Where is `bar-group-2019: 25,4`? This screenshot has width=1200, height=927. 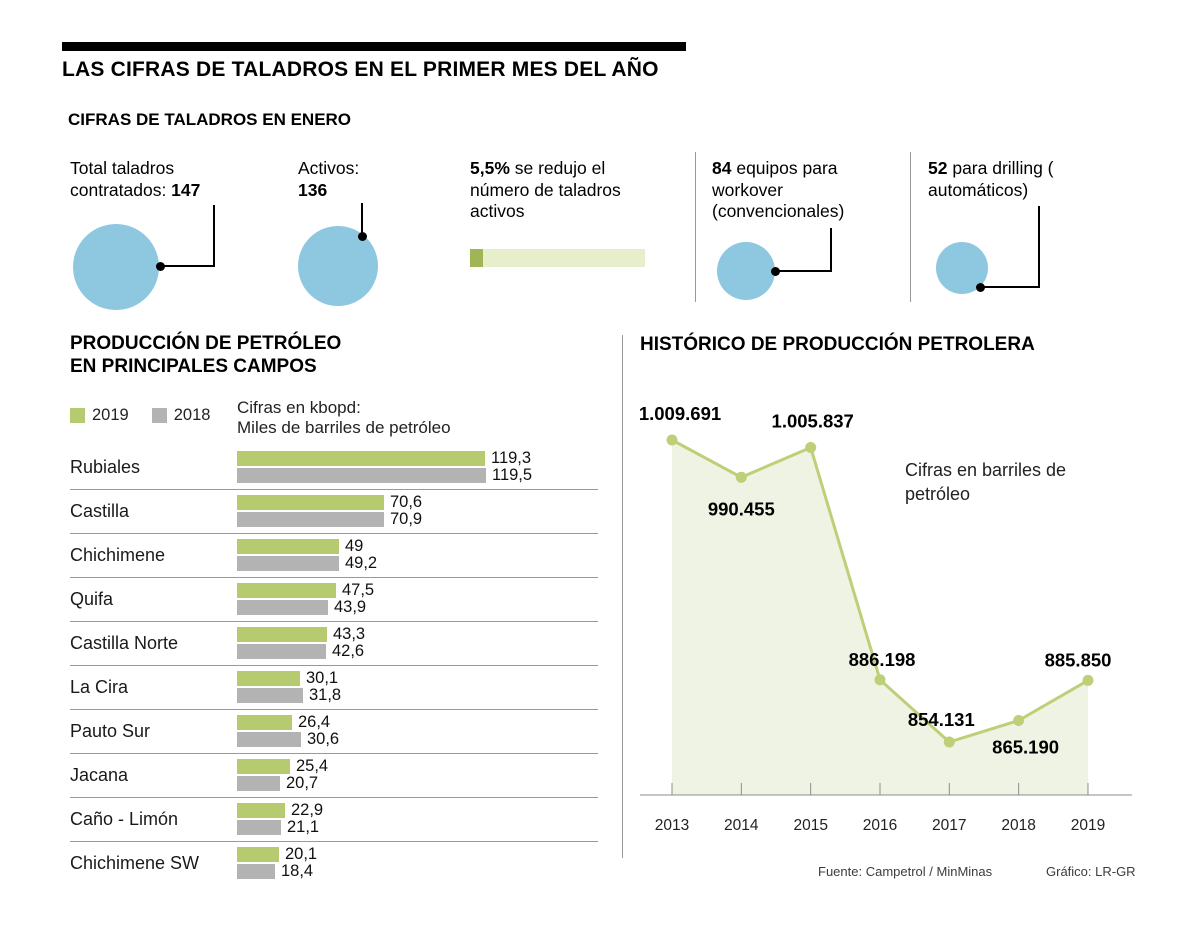 bar-group-2019: 25,4 is located at coordinates (282, 766).